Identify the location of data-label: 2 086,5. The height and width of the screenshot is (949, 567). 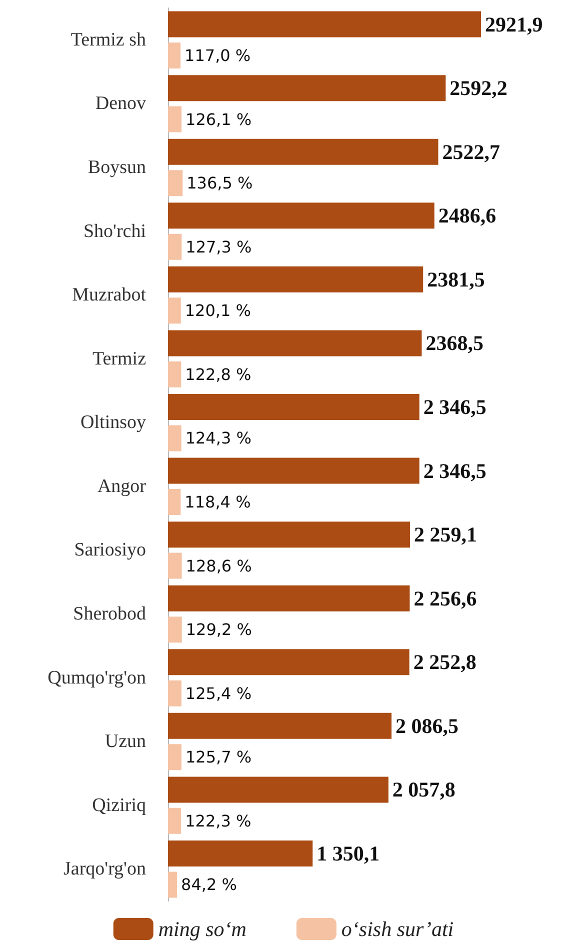
(427, 726).